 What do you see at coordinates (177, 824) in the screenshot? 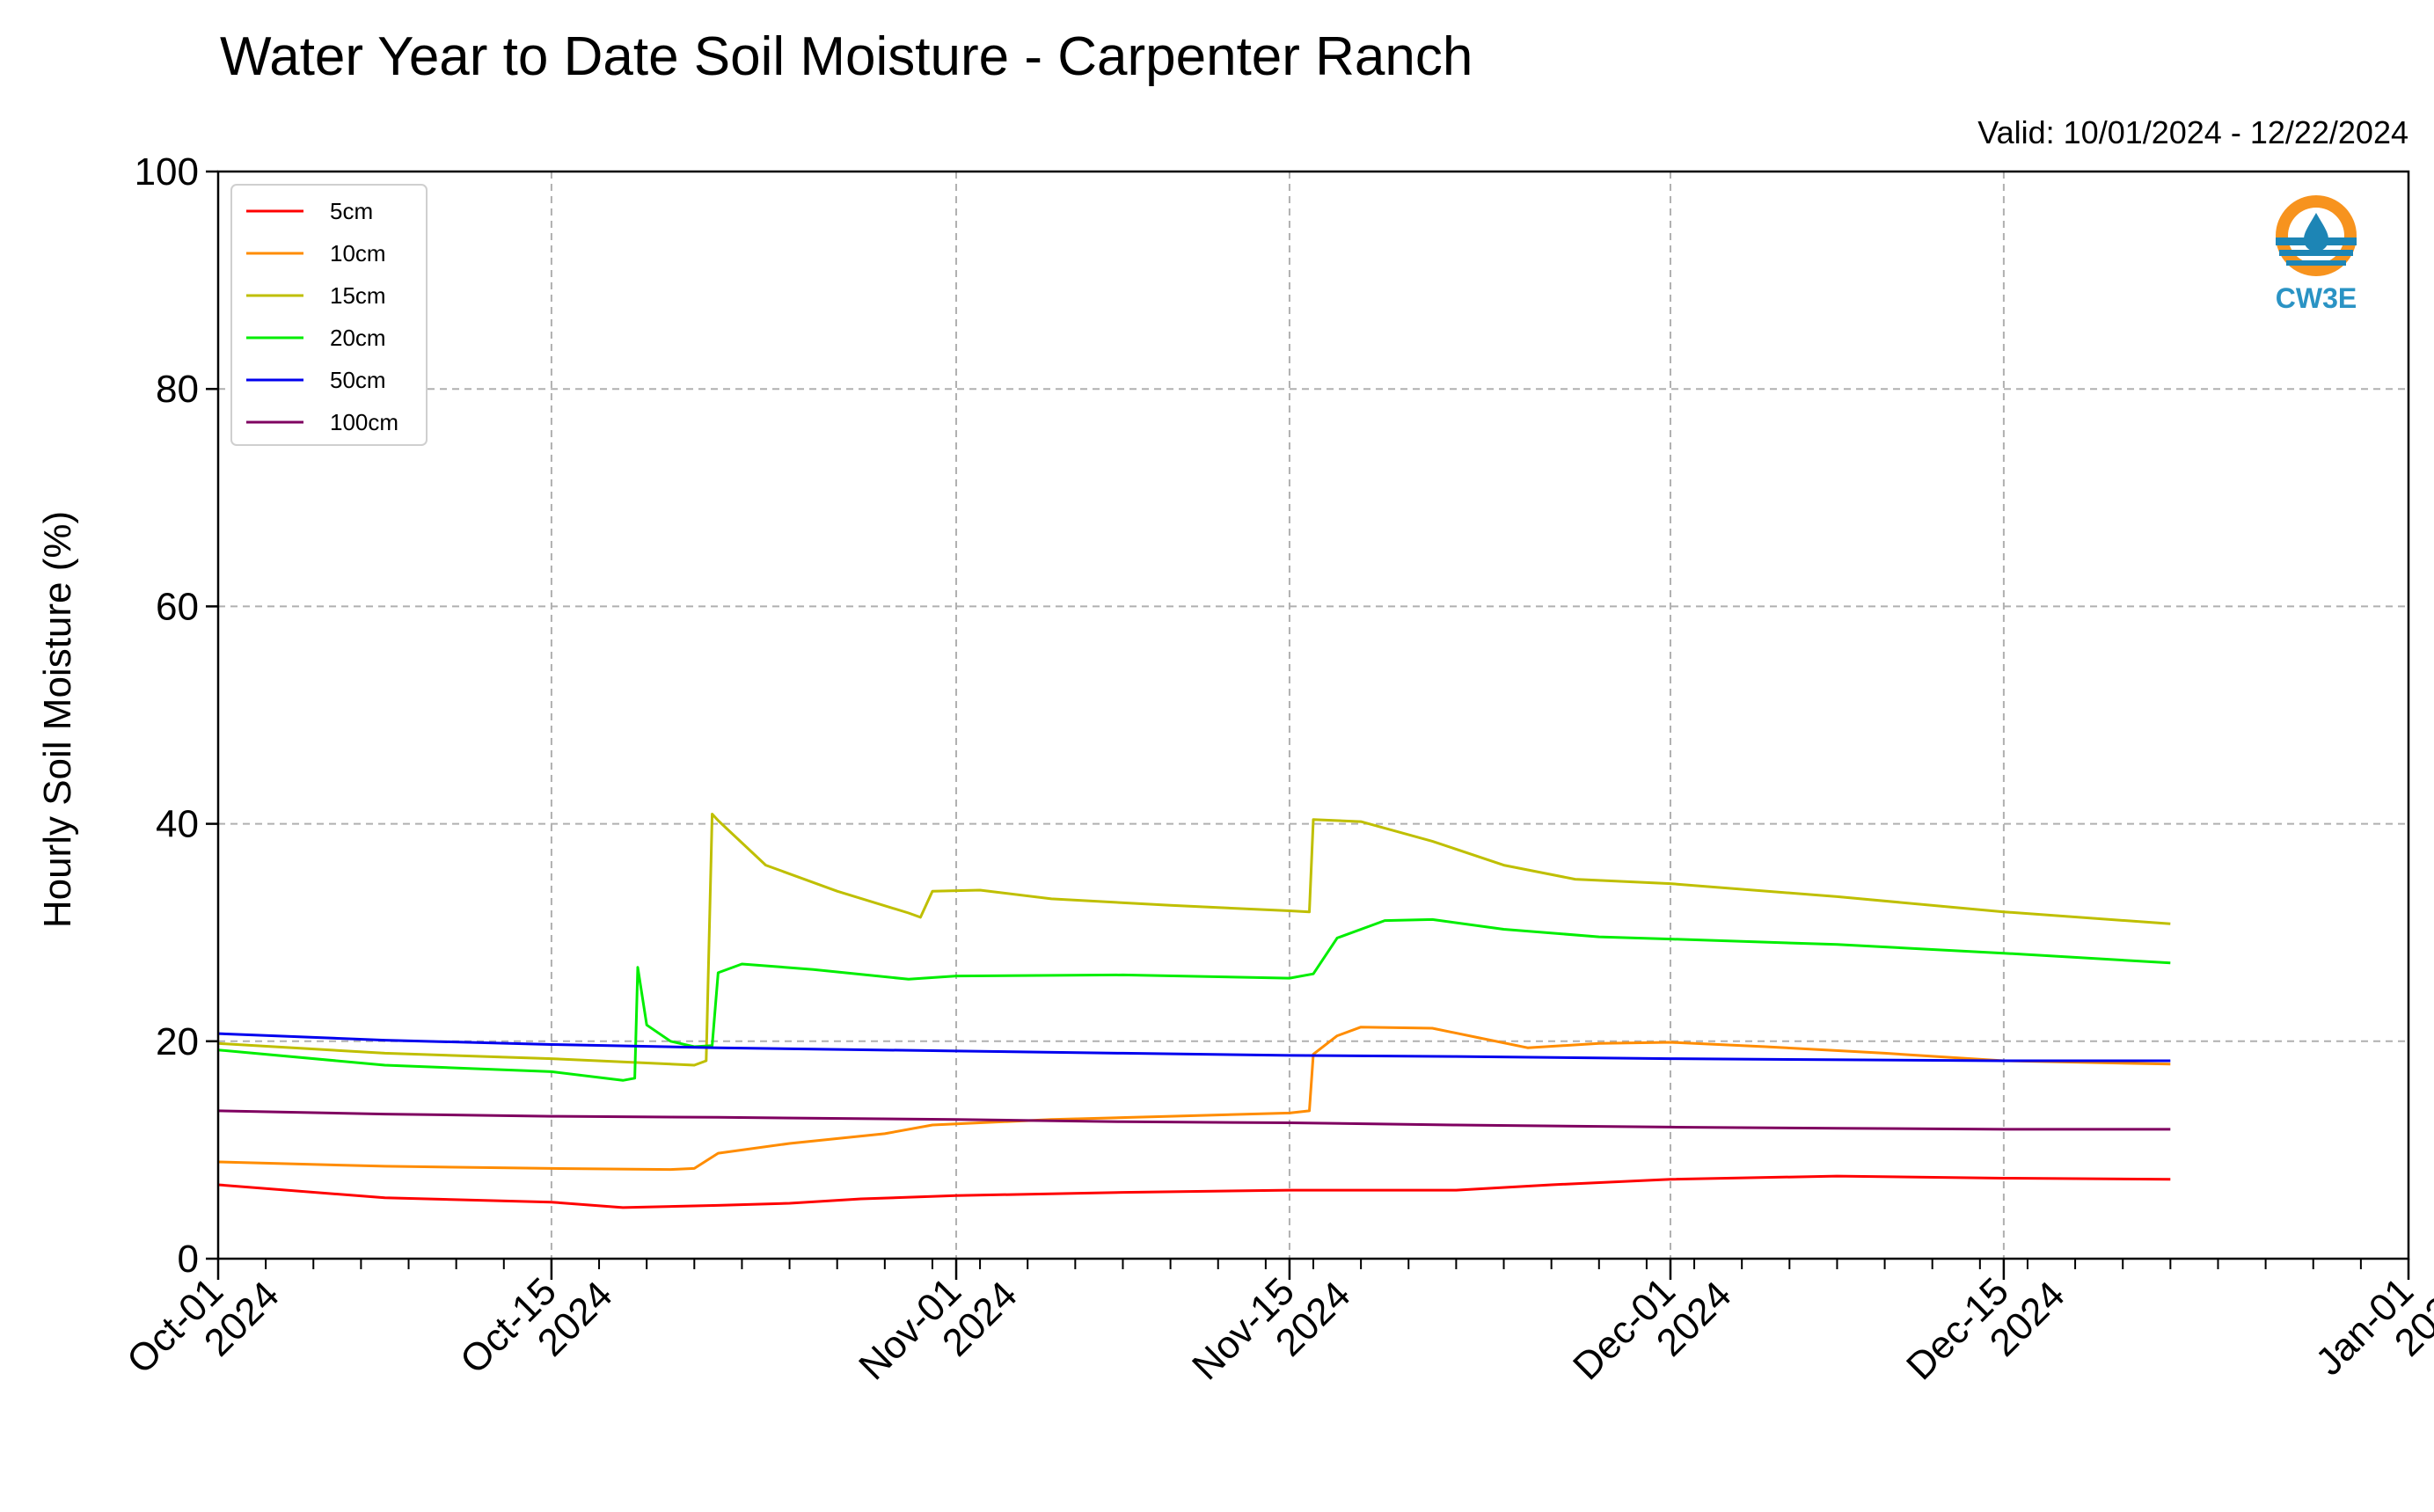
I see `y-tick-label: 40` at bounding box center [177, 824].